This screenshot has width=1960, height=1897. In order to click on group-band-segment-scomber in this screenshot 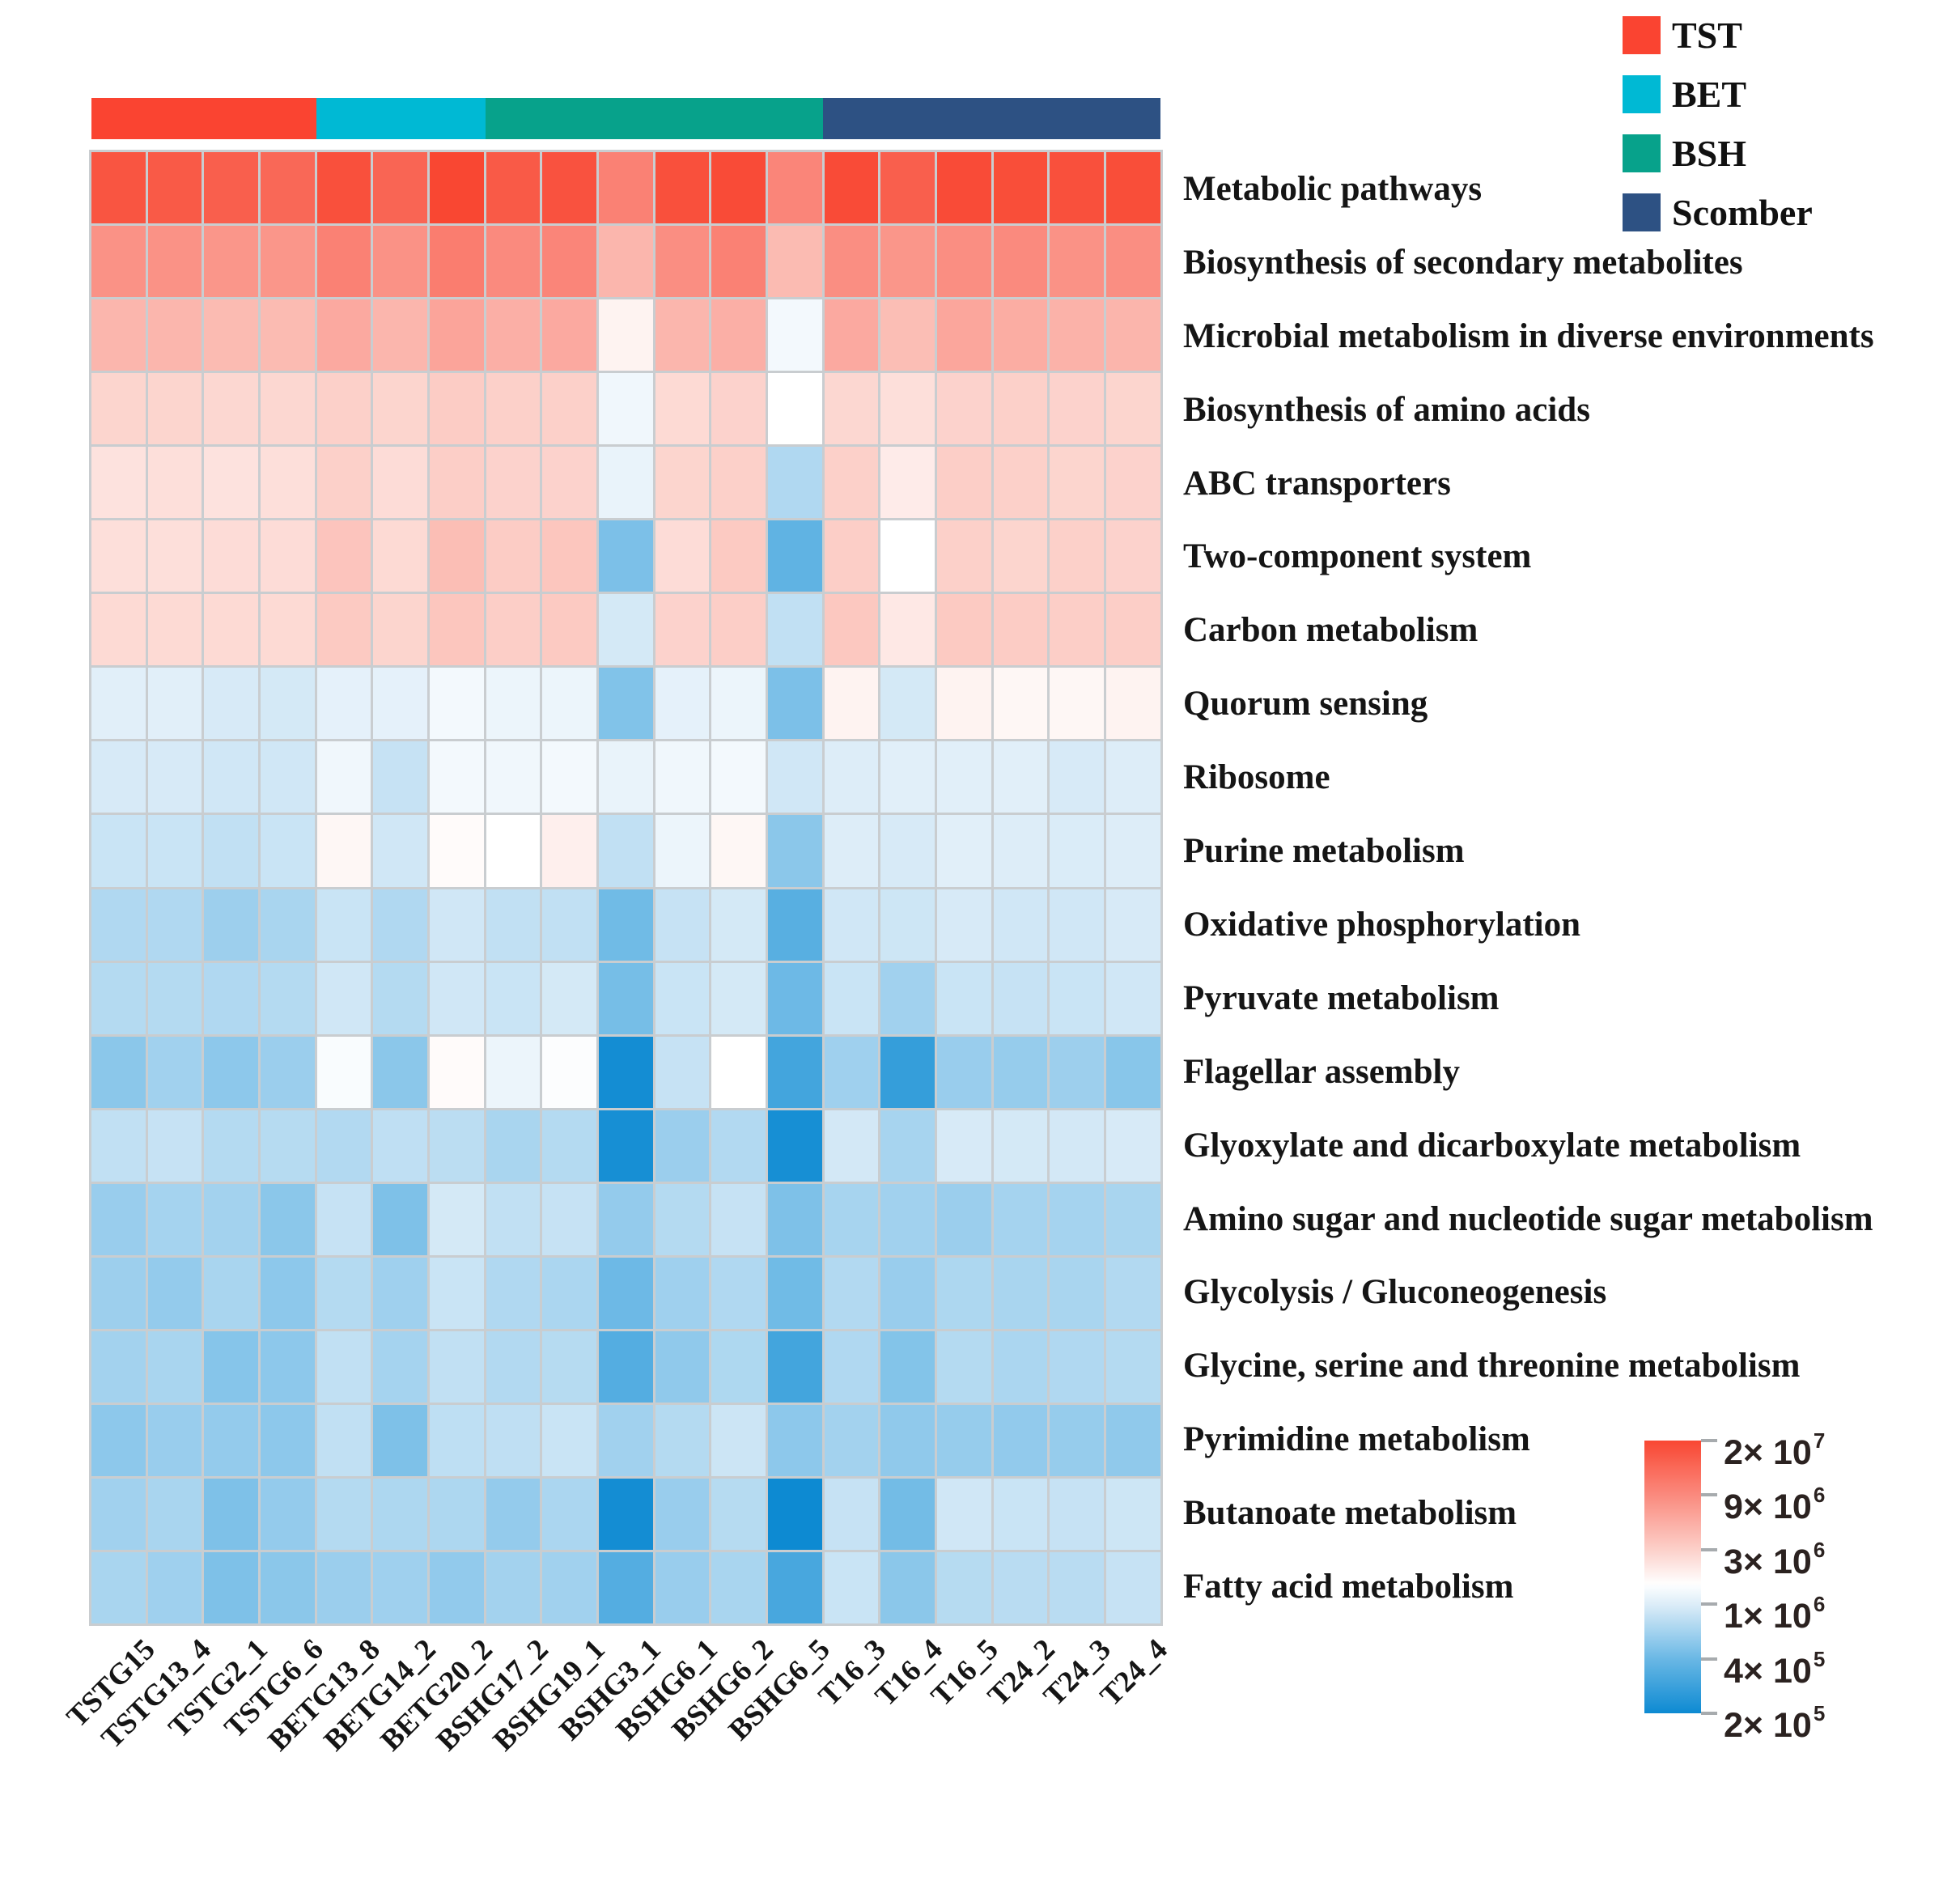, I will do `click(991, 118)`.